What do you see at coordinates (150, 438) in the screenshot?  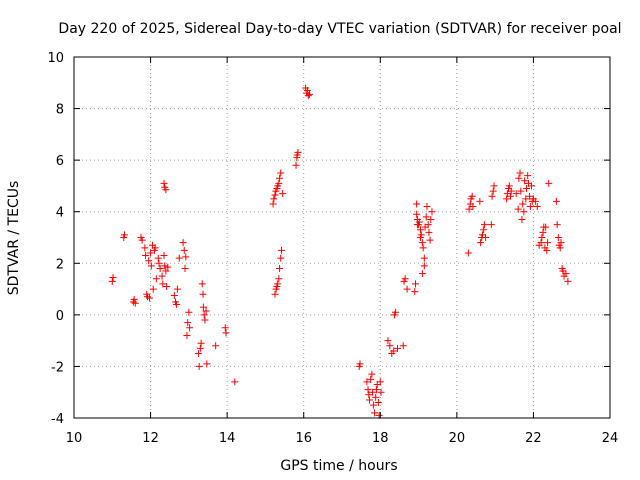 I see `x-tick-label: 12` at bounding box center [150, 438].